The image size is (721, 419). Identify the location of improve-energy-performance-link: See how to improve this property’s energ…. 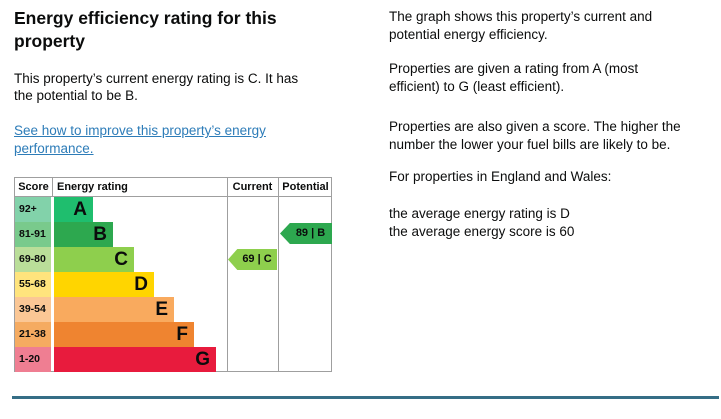
(140, 139).